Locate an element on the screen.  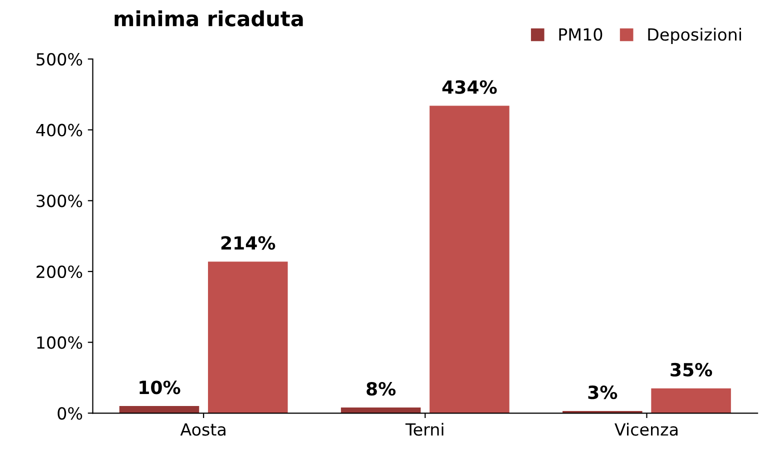
legend-label: Deposizioni is located at coordinates (694, 36).